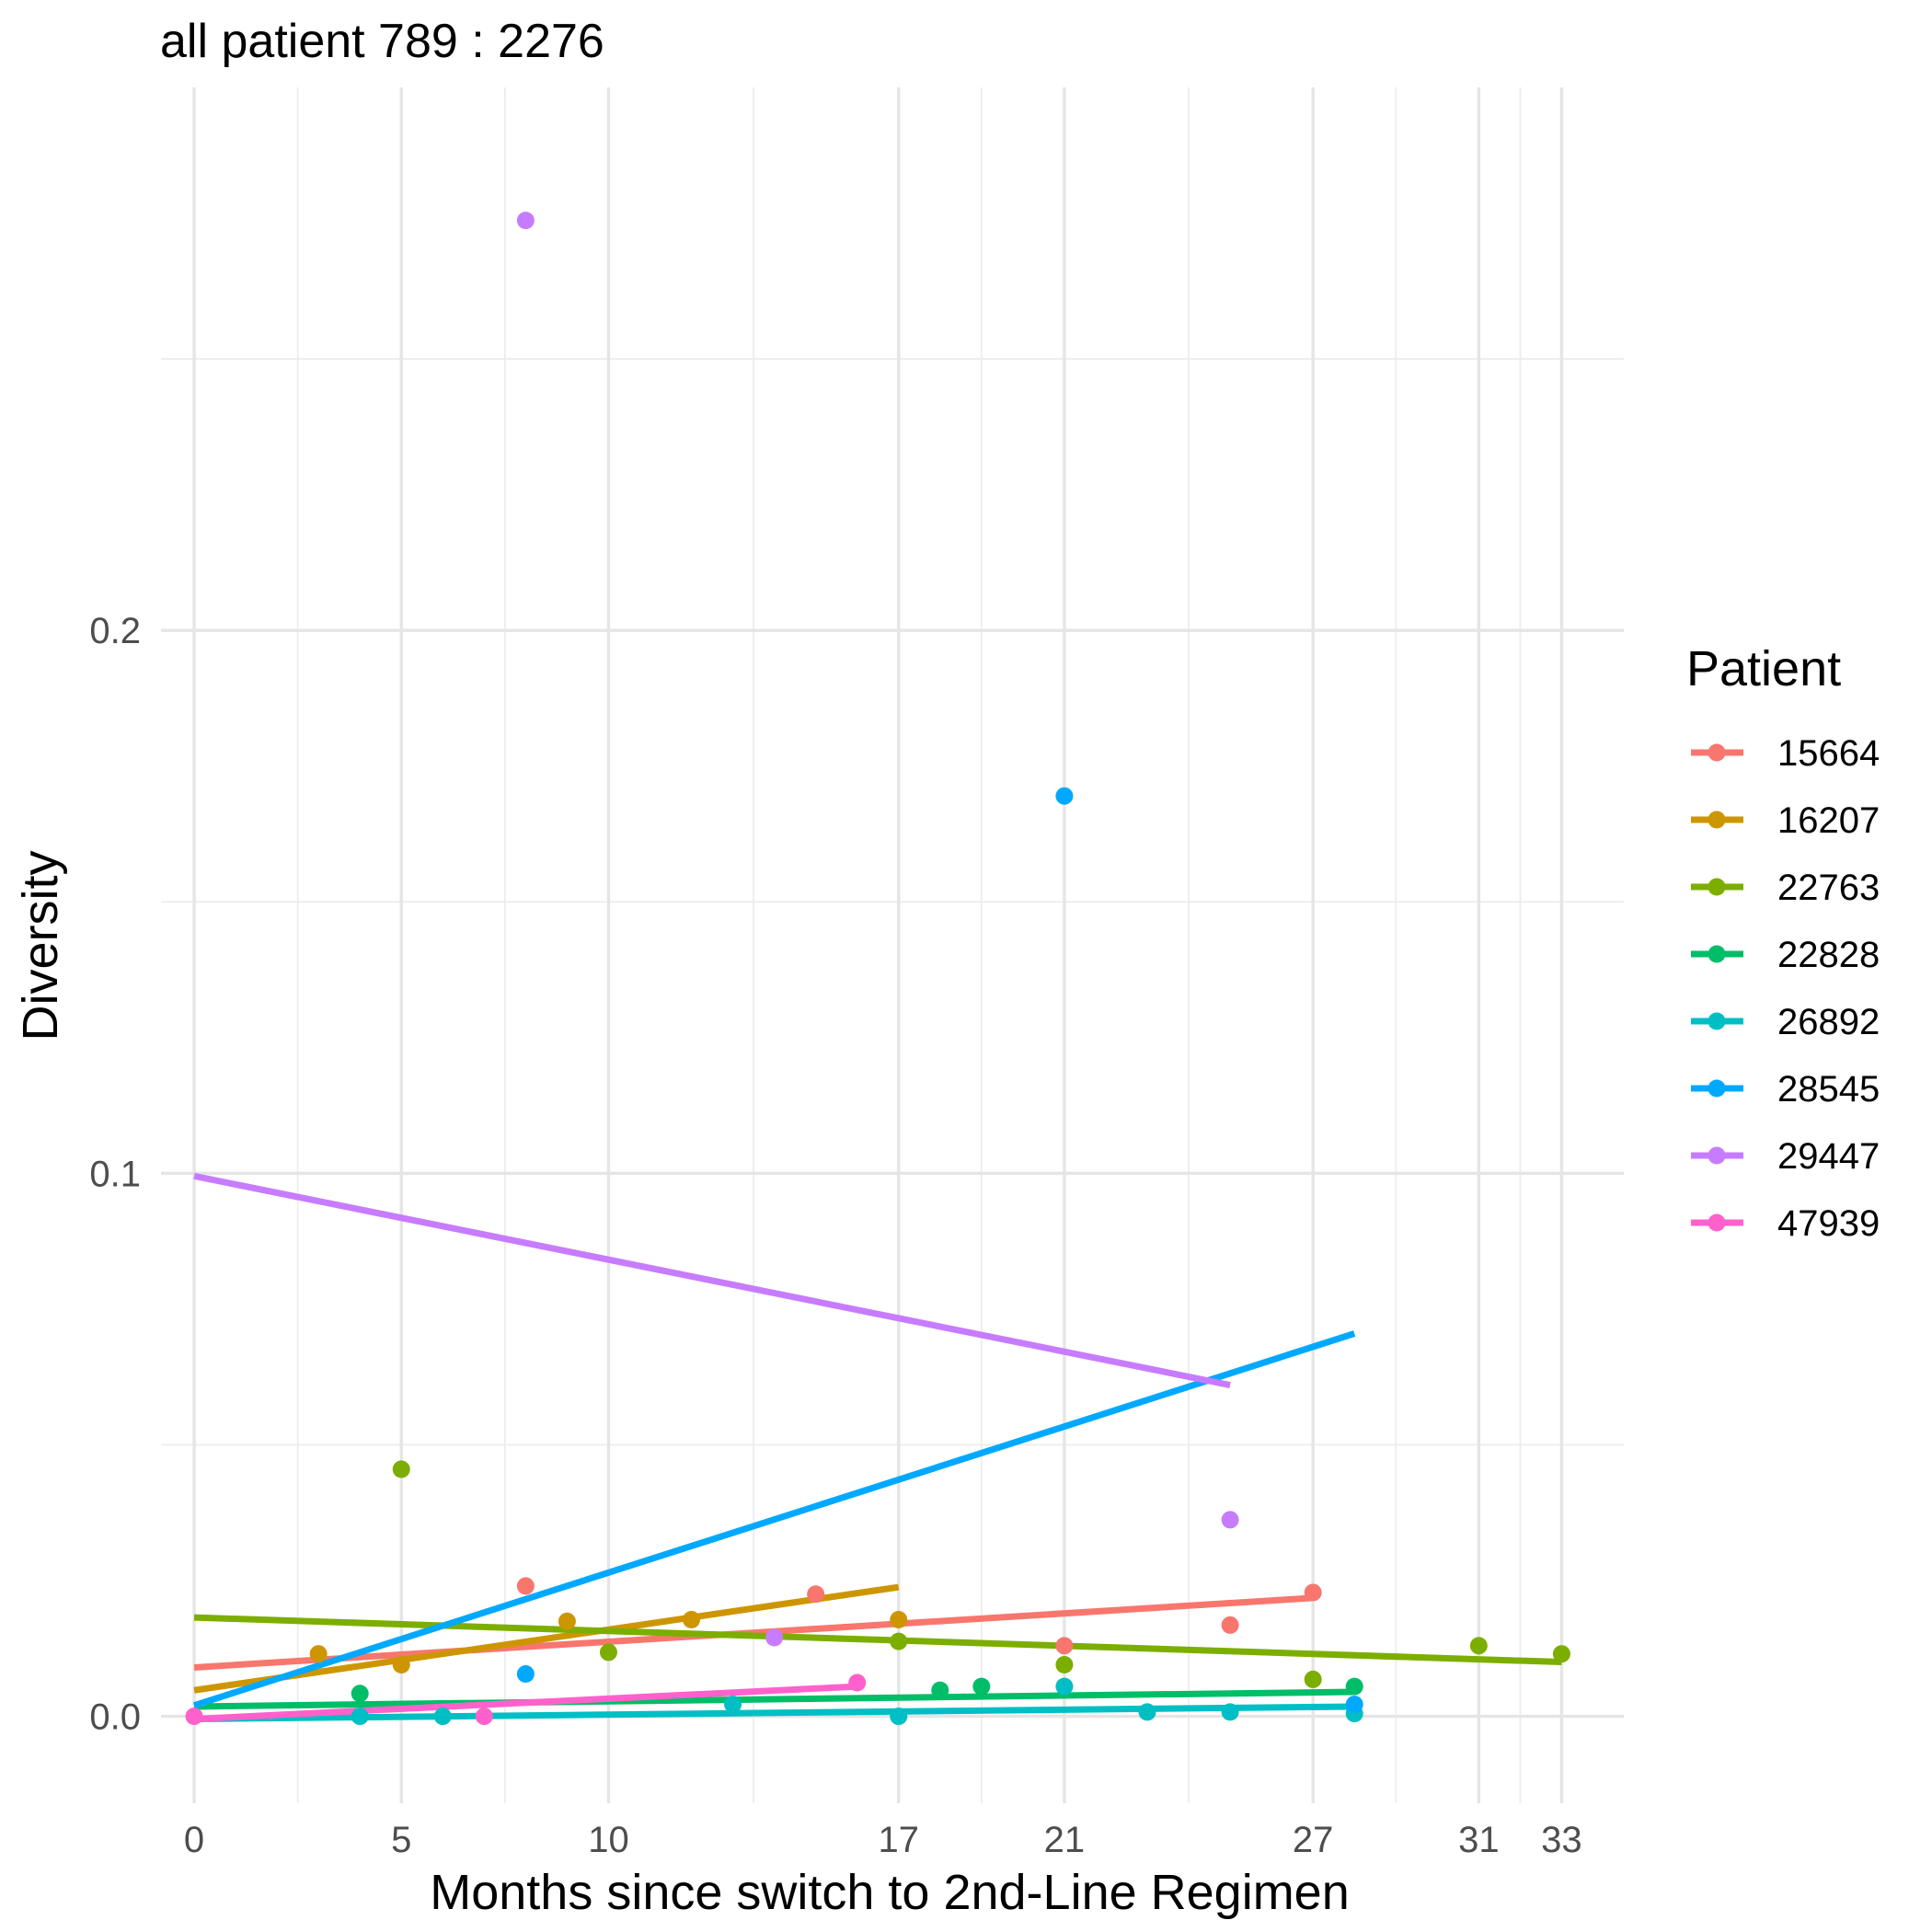 This screenshot has width=1932, height=1932. Describe the element at coordinates (608, 1840) in the screenshot. I see `x-tick-label: 10` at that location.